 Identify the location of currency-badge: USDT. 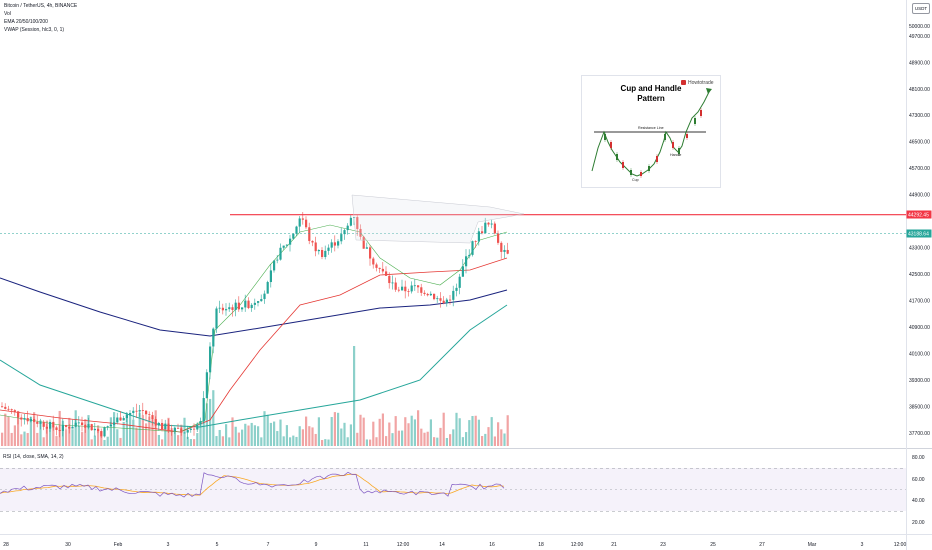
(921, 8).